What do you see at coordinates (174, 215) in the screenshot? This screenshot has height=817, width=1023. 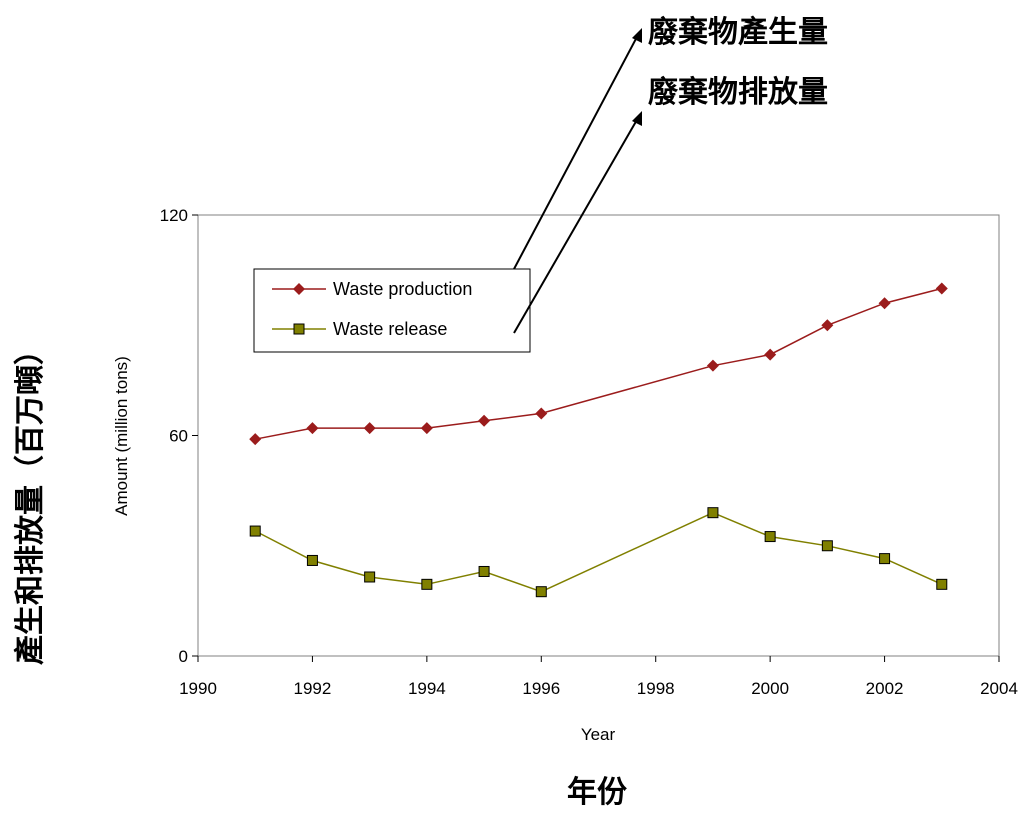 I see `y-tick-label: 120` at bounding box center [174, 215].